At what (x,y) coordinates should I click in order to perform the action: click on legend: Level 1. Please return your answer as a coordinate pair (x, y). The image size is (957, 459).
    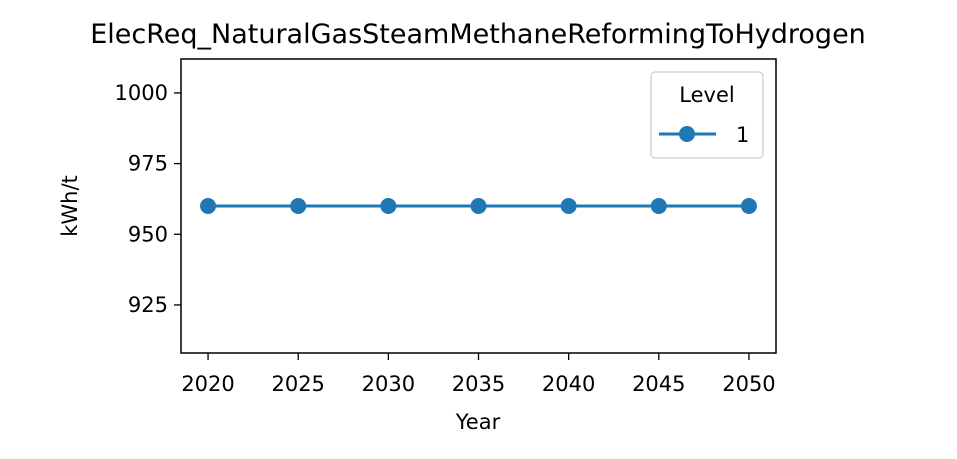
    Looking at the image, I should click on (707, 115).